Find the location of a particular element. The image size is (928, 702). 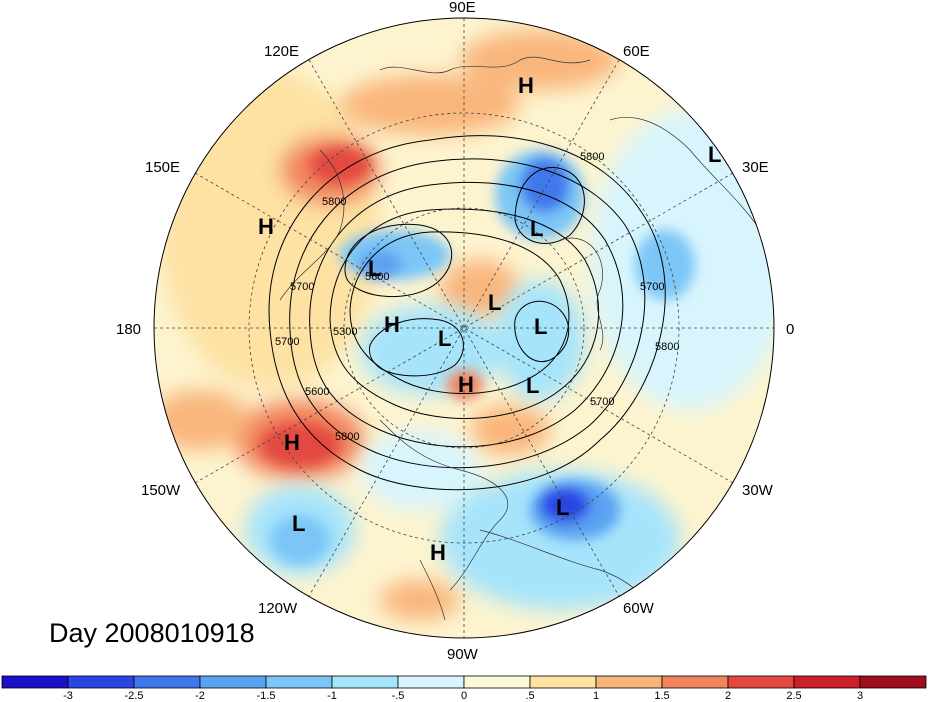

contour-label-1: 5800 is located at coordinates (334, 202).